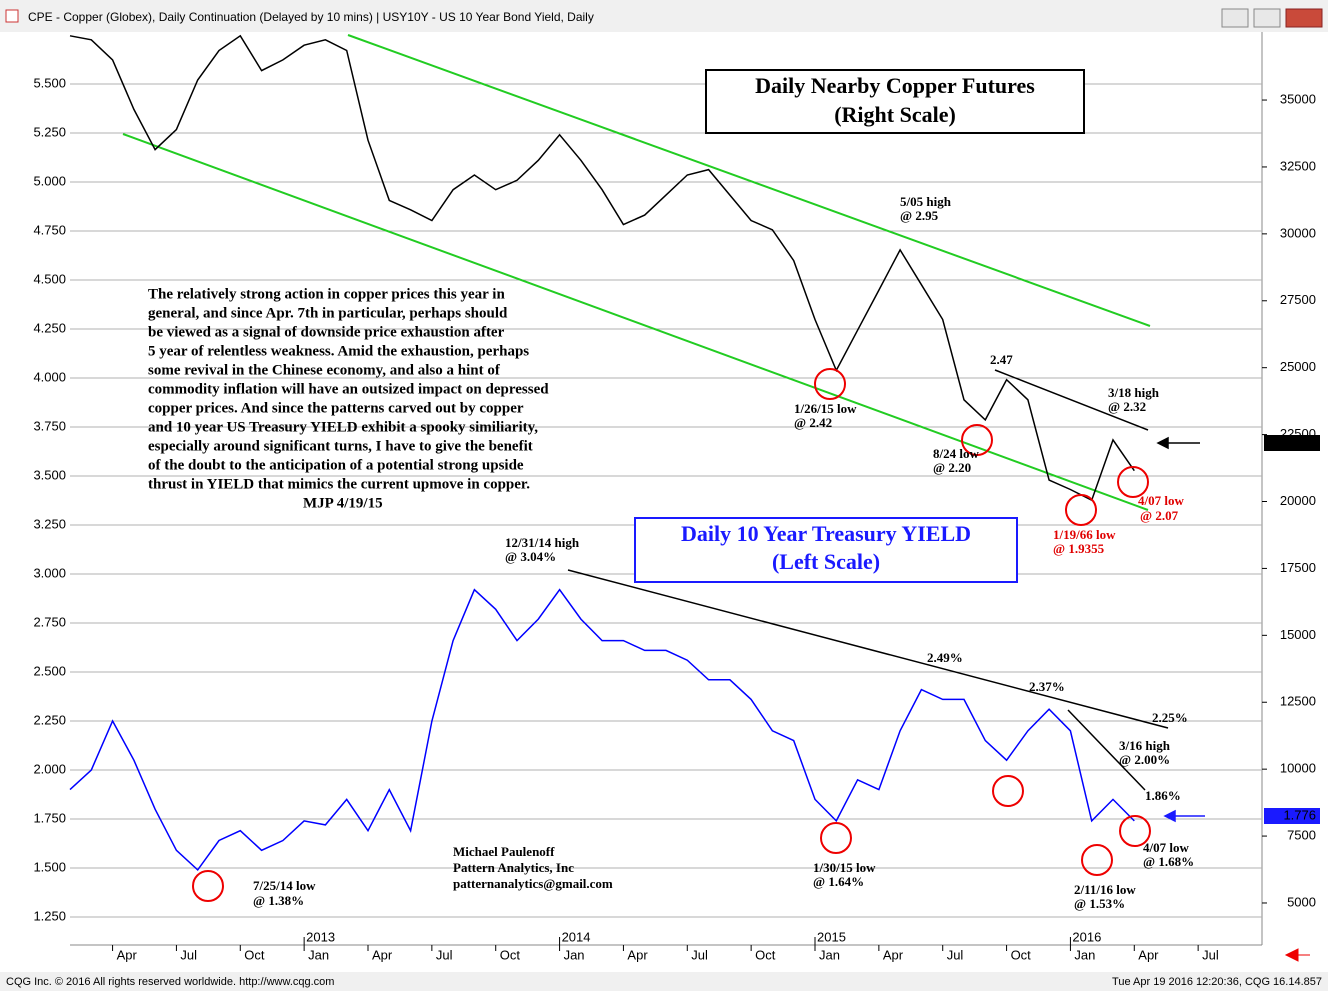 This screenshot has height=991, width=1328. I want to click on y-tick-label: 5.500, so click(49, 82).